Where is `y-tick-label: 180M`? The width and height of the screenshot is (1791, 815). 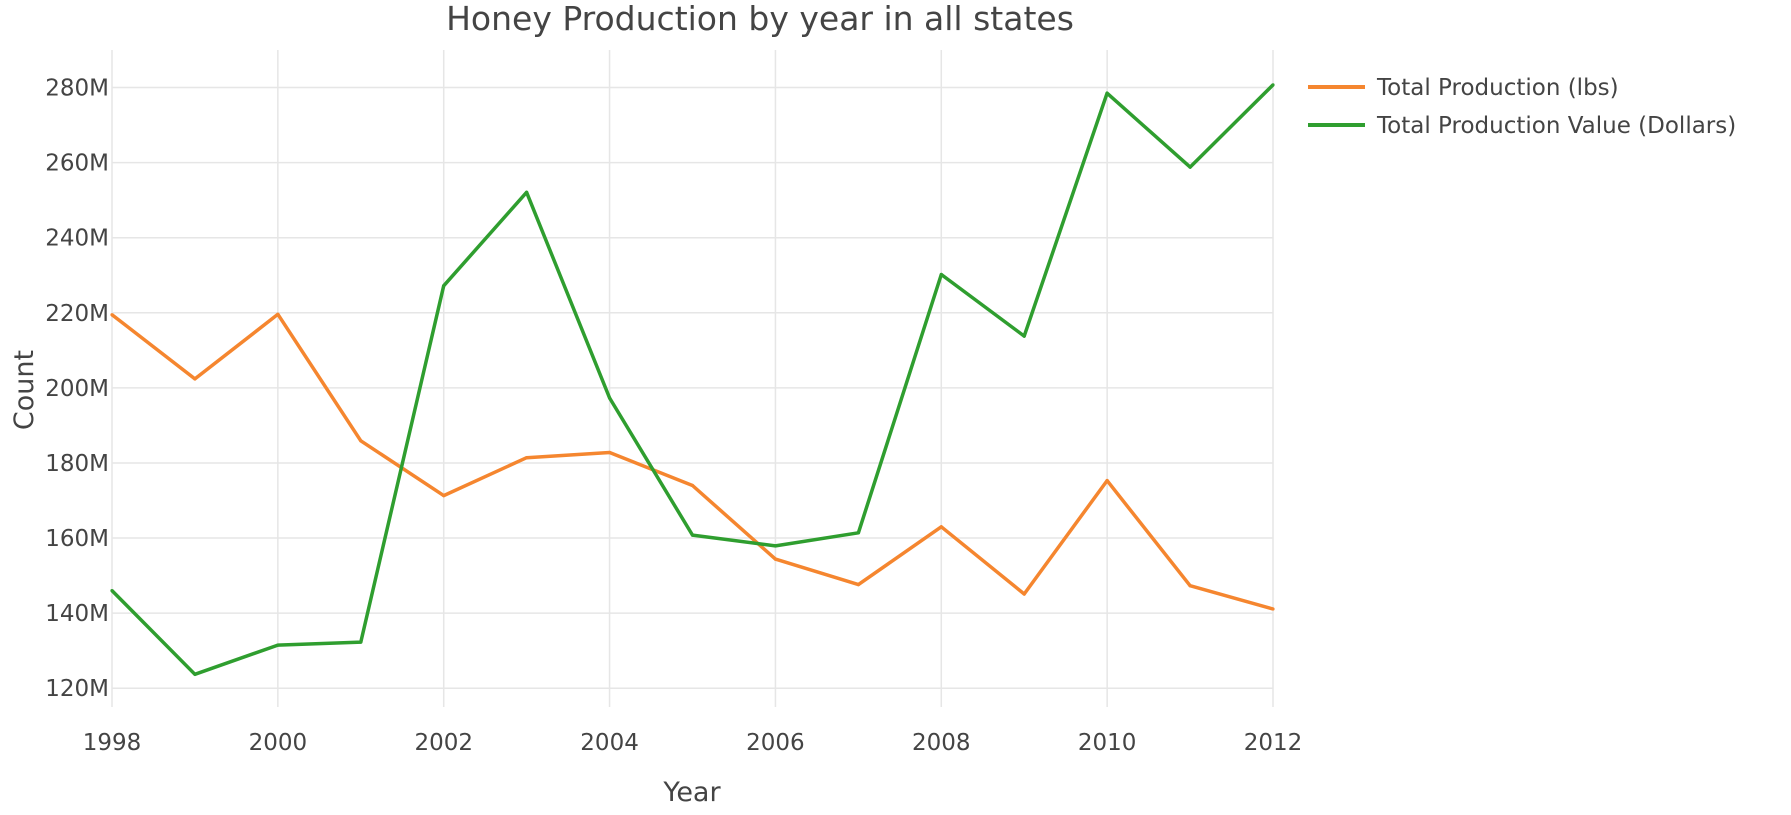 y-tick-label: 180M is located at coordinates (77, 464).